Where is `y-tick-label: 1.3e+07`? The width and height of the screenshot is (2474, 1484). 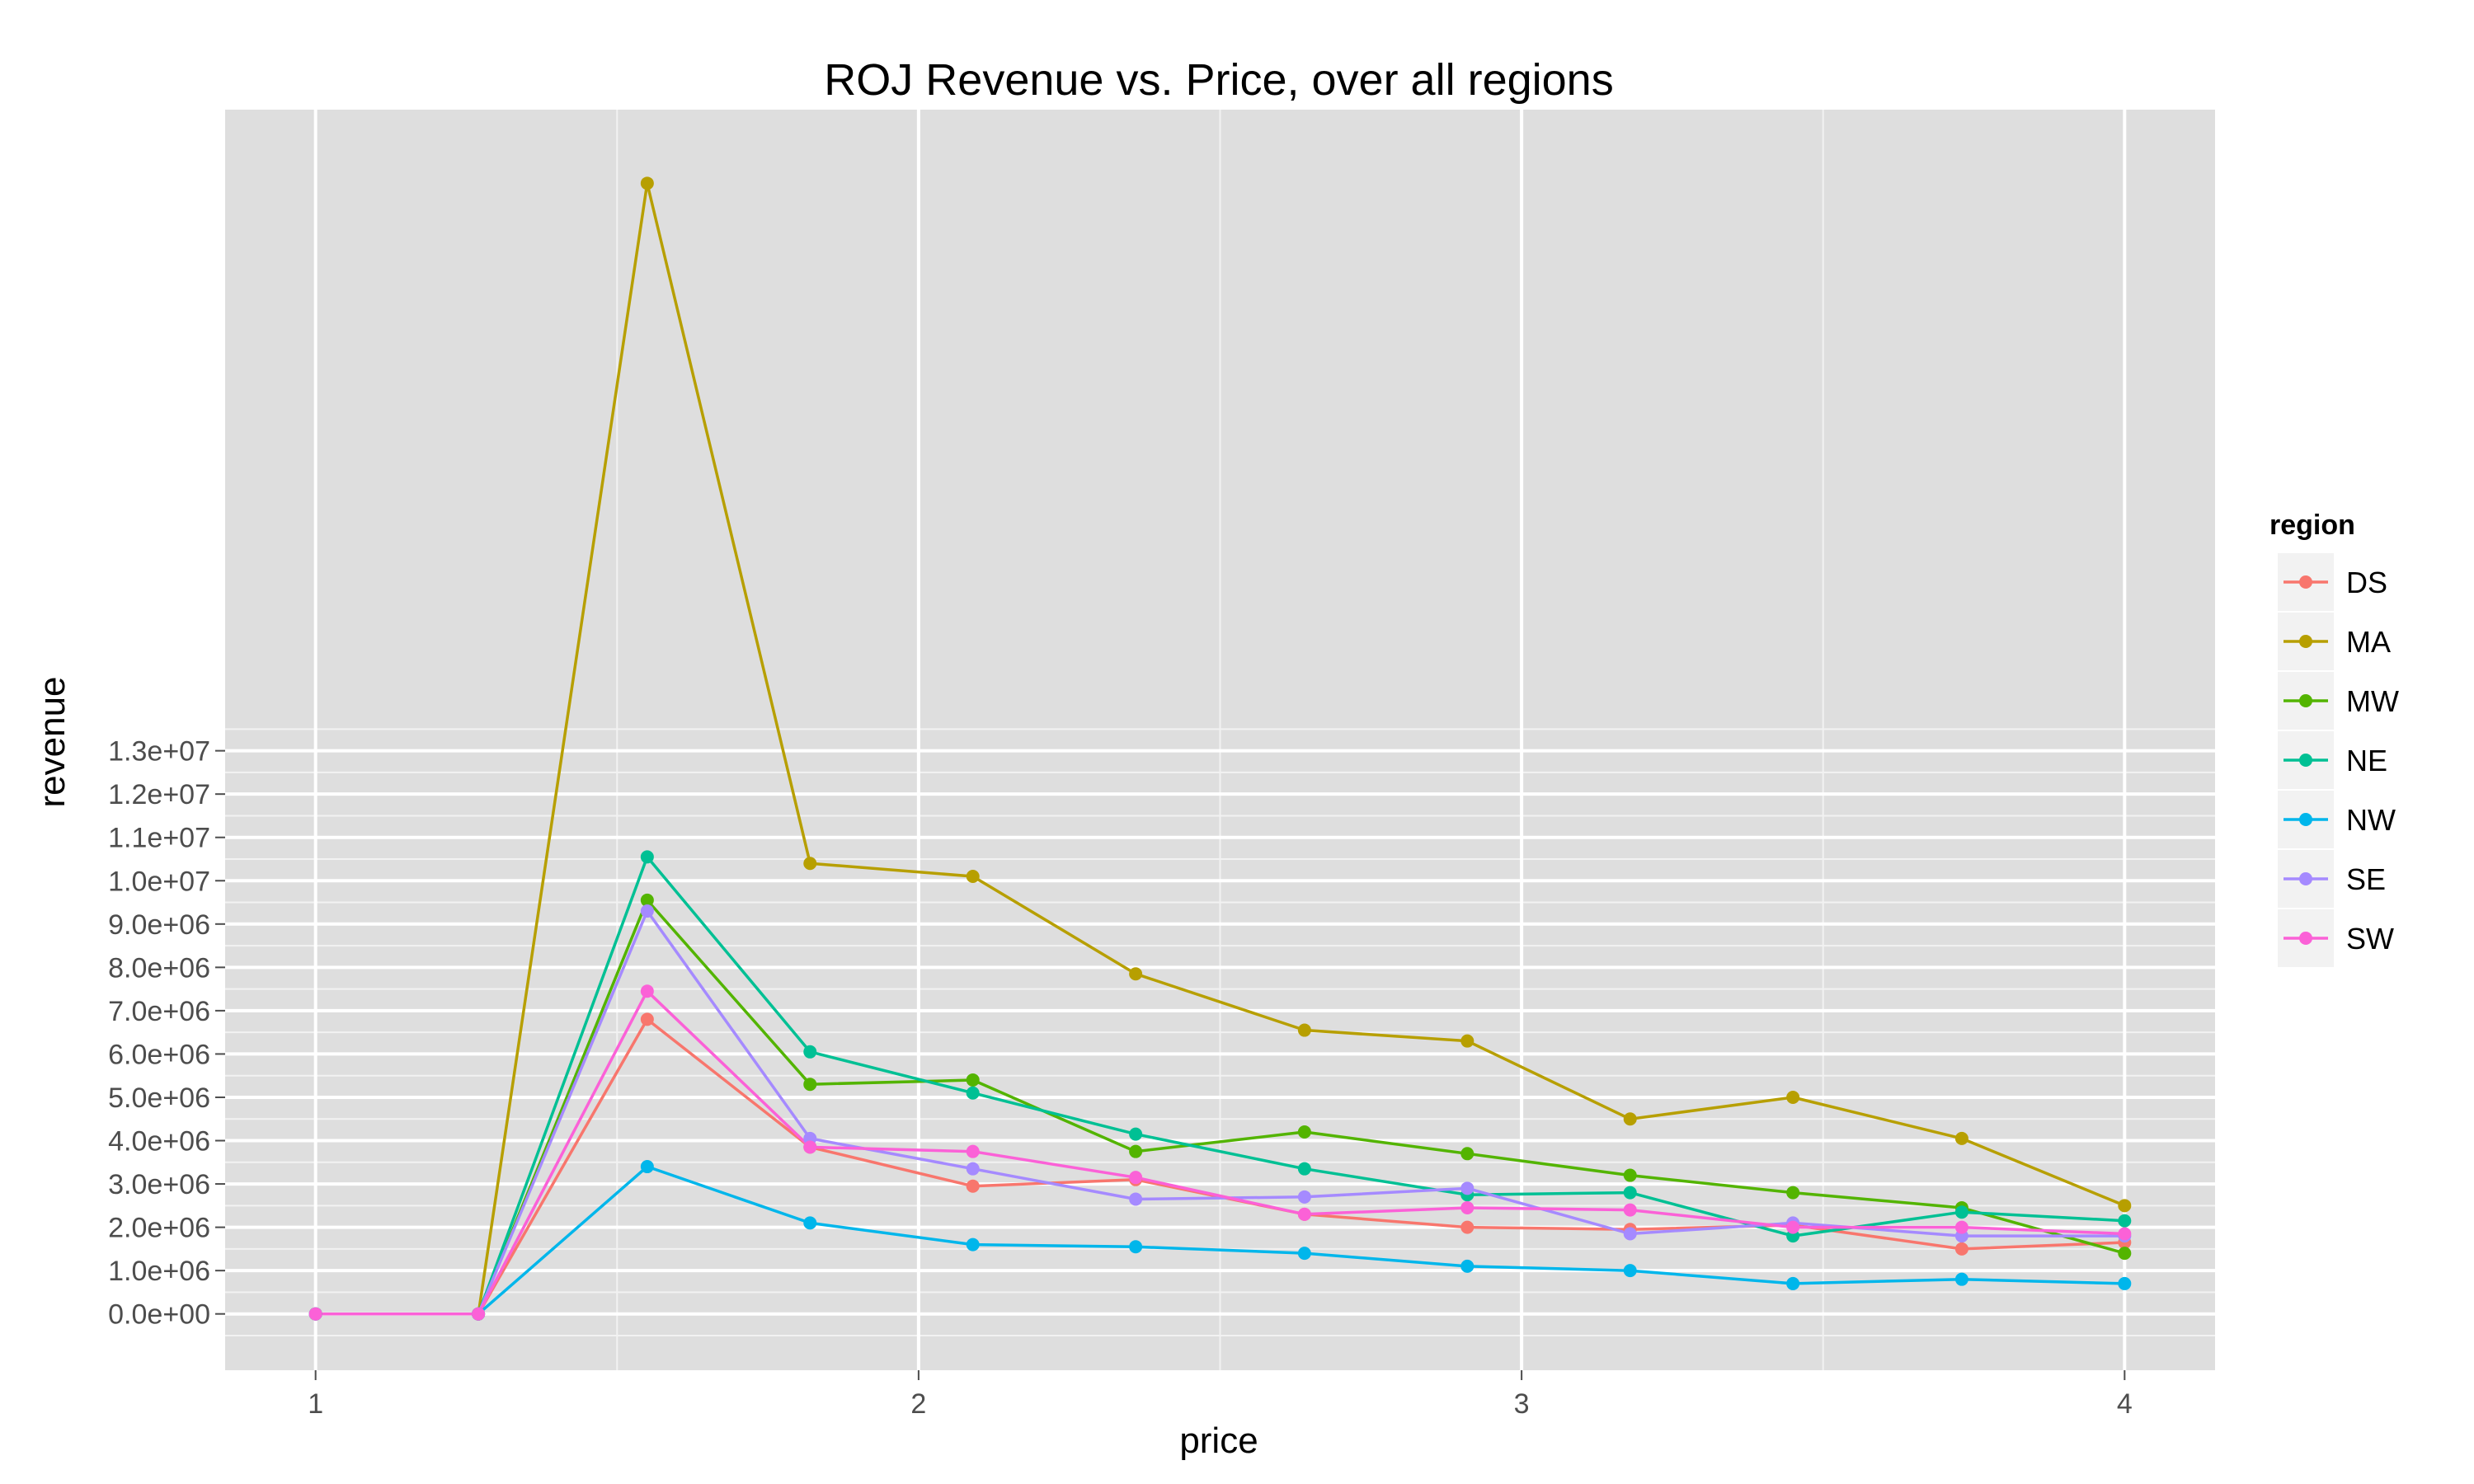 y-tick-label: 1.3e+07 is located at coordinates (159, 752).